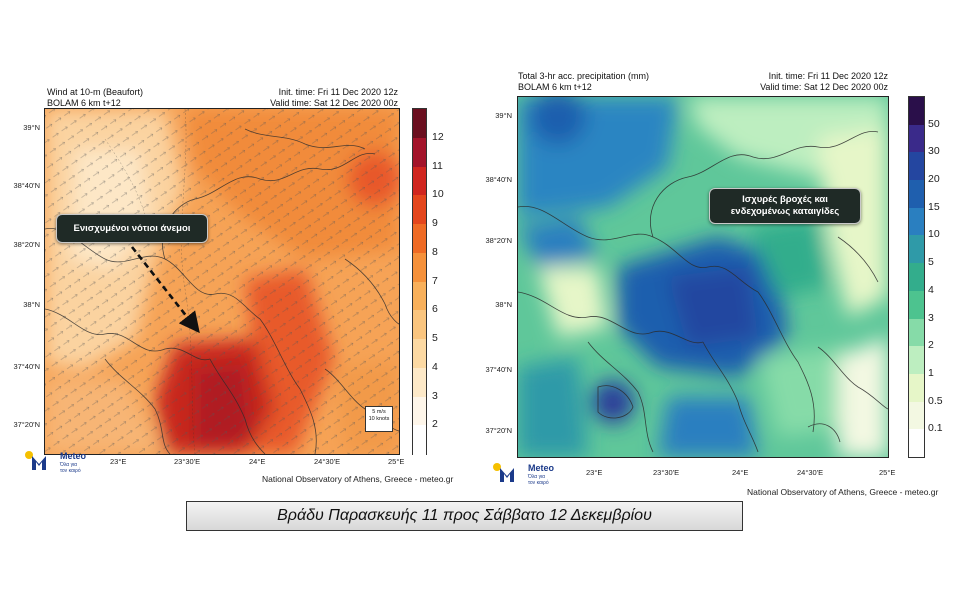 This screenshot has width=960, height=600. What do you see at coordinates (132, 228) in the screenshot?
I see `wind-annotation: Ενισχυμένοι νότιοι άνεμοι` at bounding box center [132, 228].